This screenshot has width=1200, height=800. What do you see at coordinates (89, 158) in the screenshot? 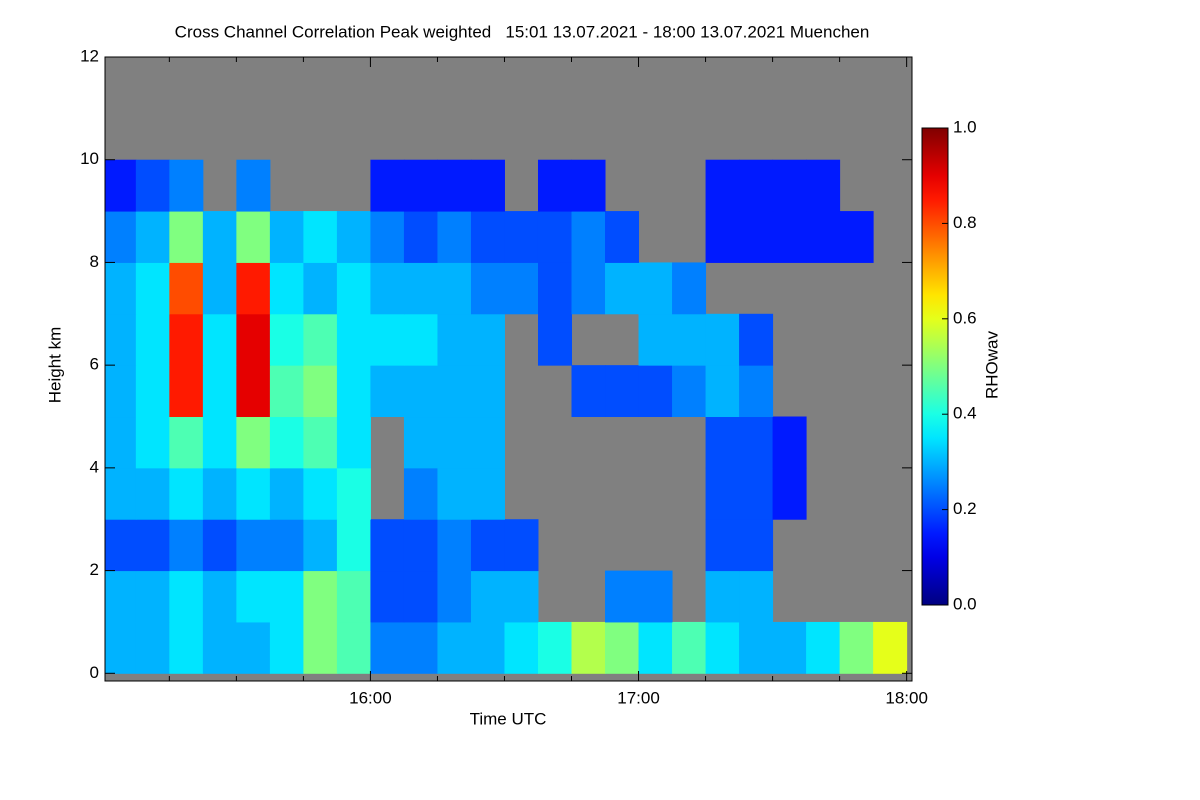
I see `y-tick-label: 10` at bounding box center [89, 158].